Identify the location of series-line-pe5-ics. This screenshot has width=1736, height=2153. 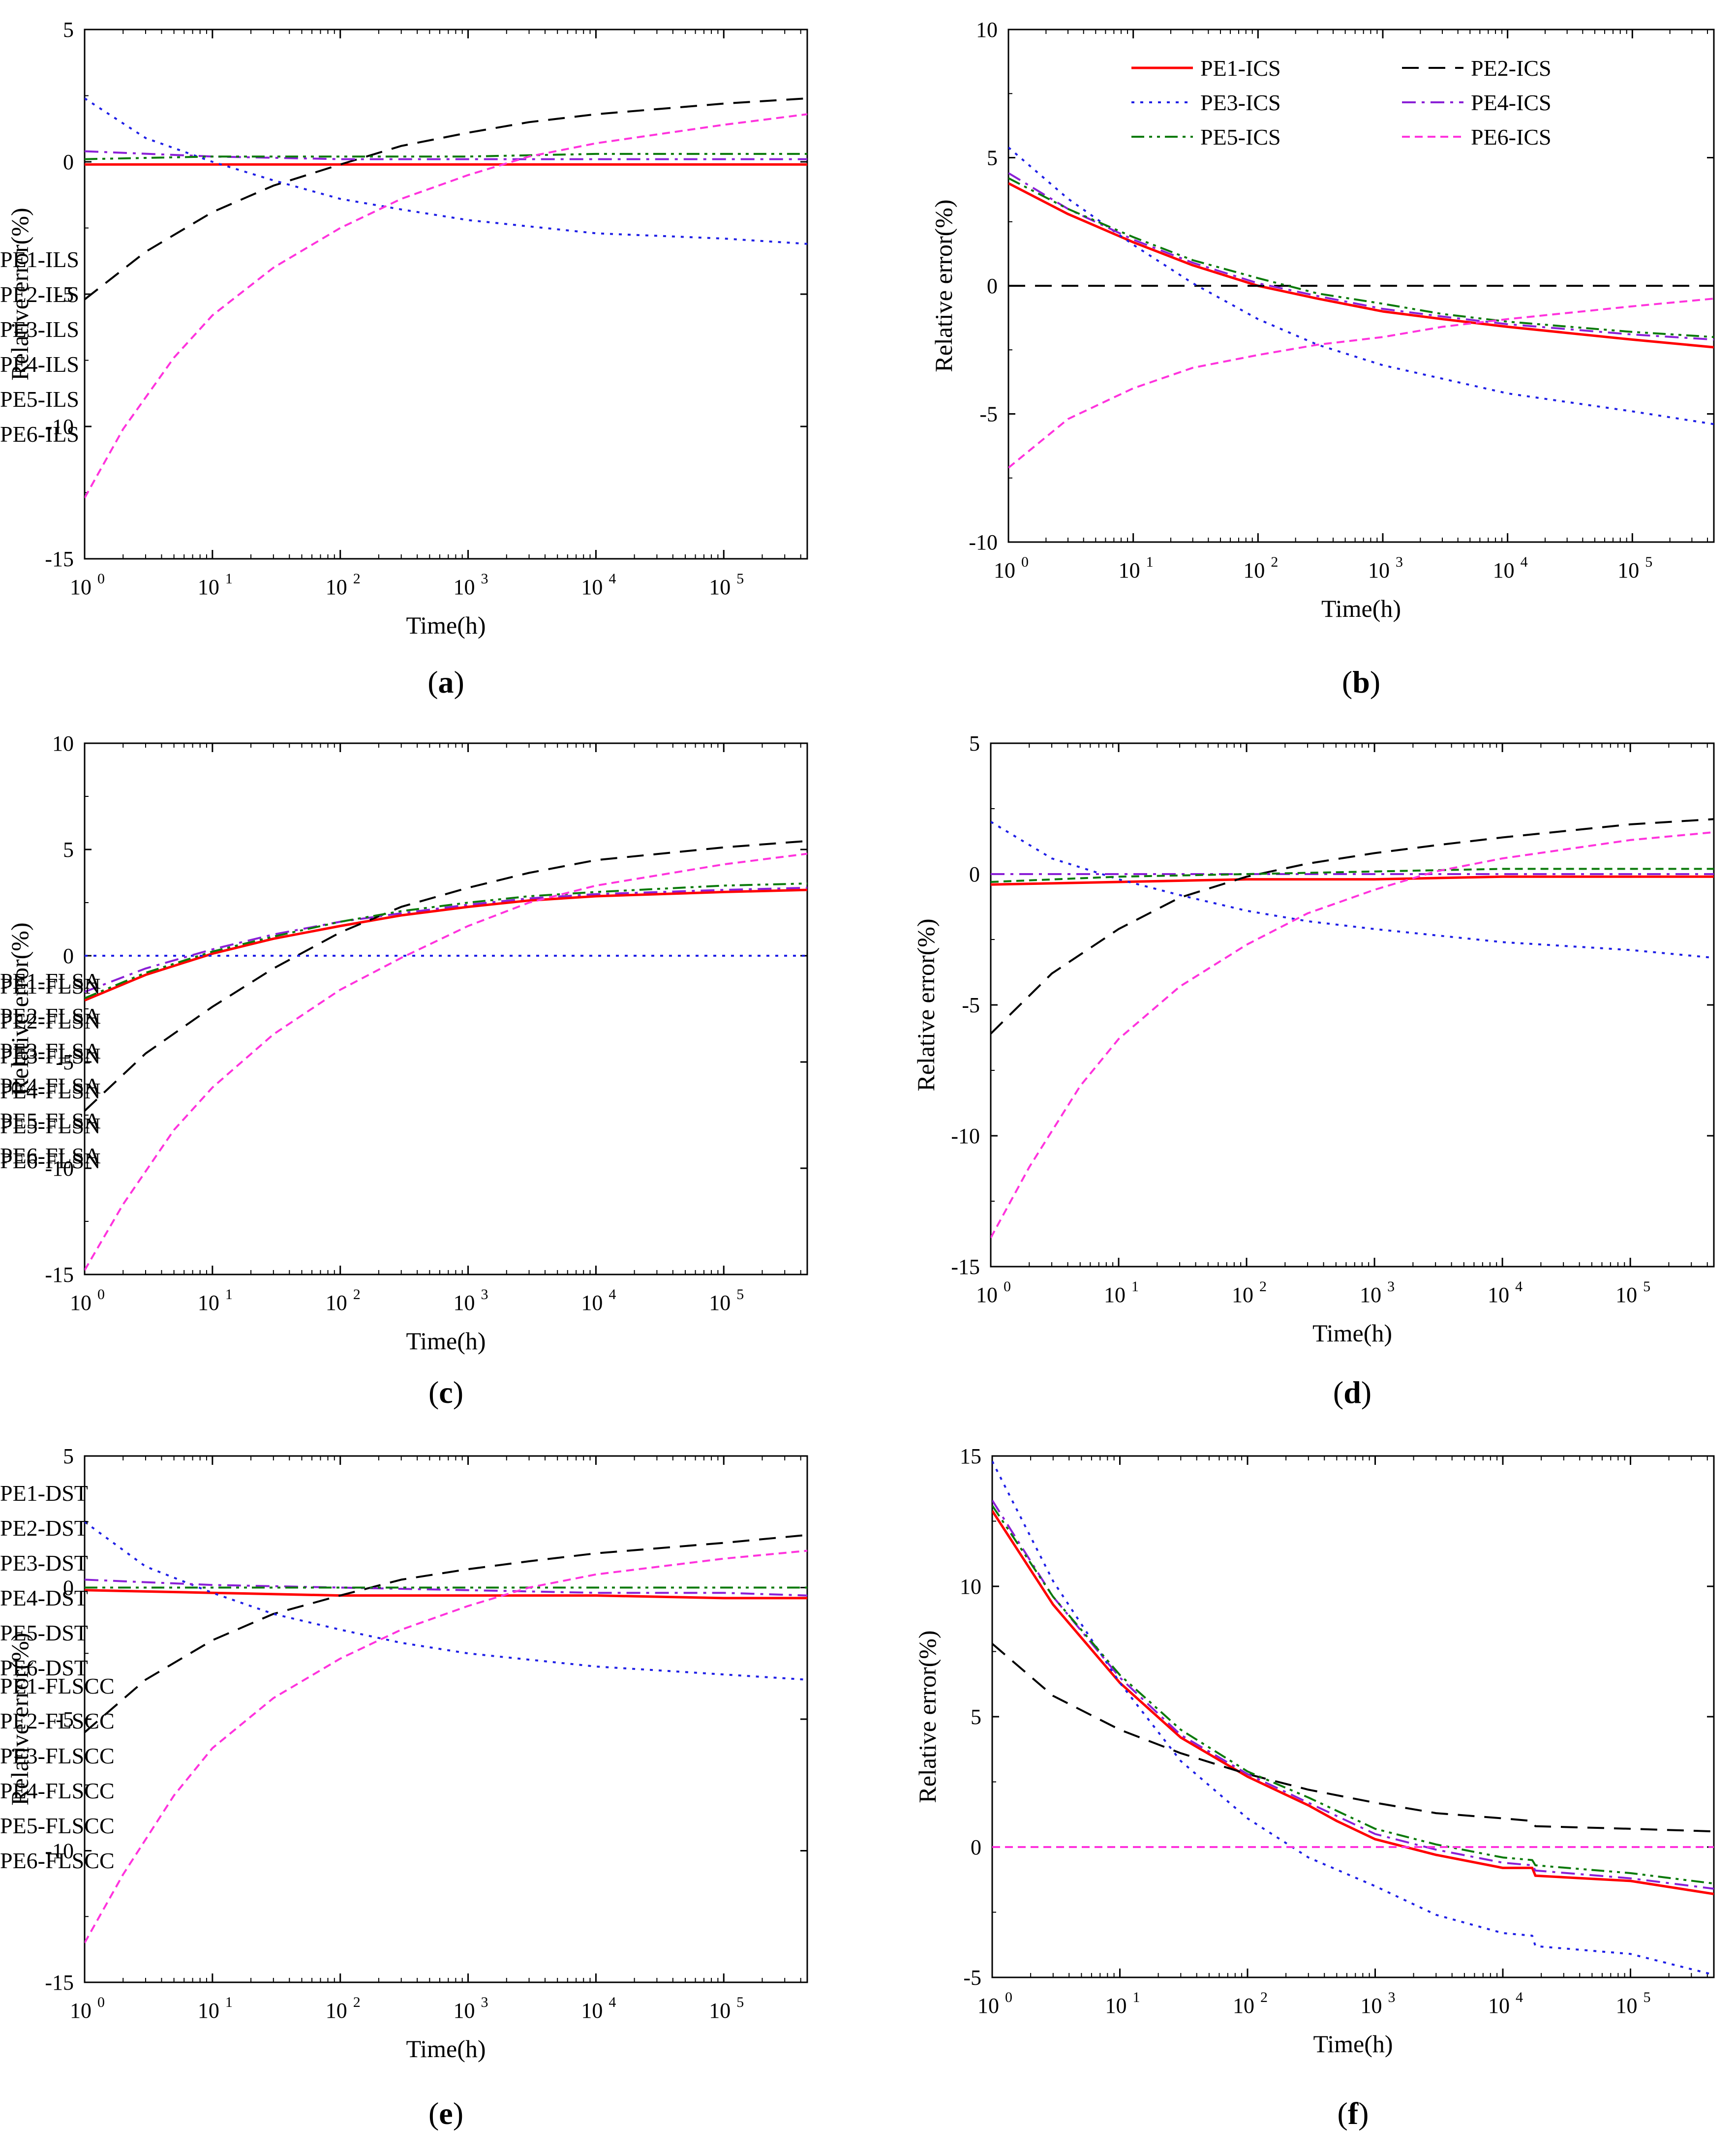
(1361, 257).